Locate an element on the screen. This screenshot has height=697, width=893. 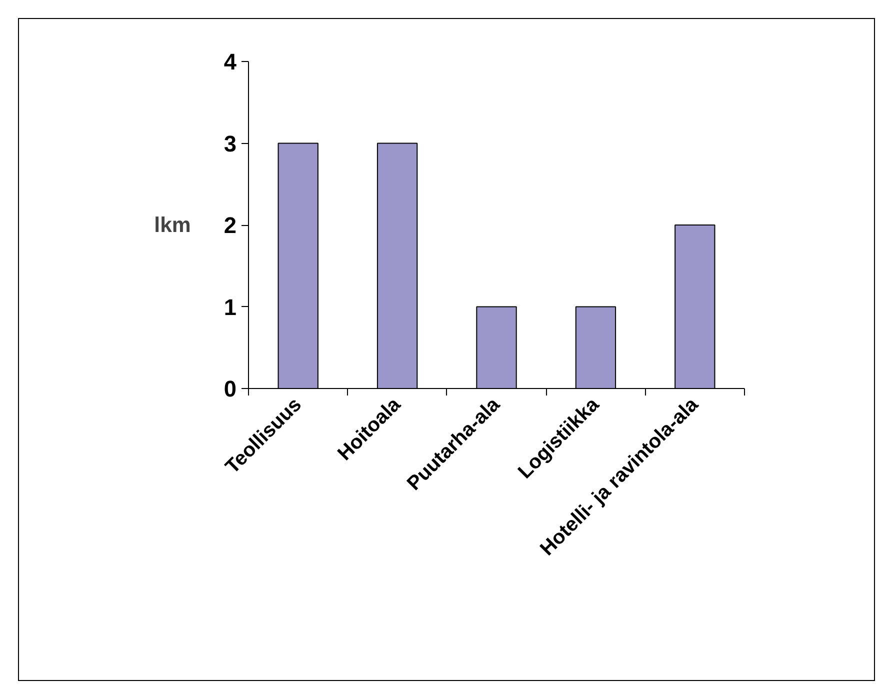
y-axis-title: lkm is located at coordinates (172, 225).